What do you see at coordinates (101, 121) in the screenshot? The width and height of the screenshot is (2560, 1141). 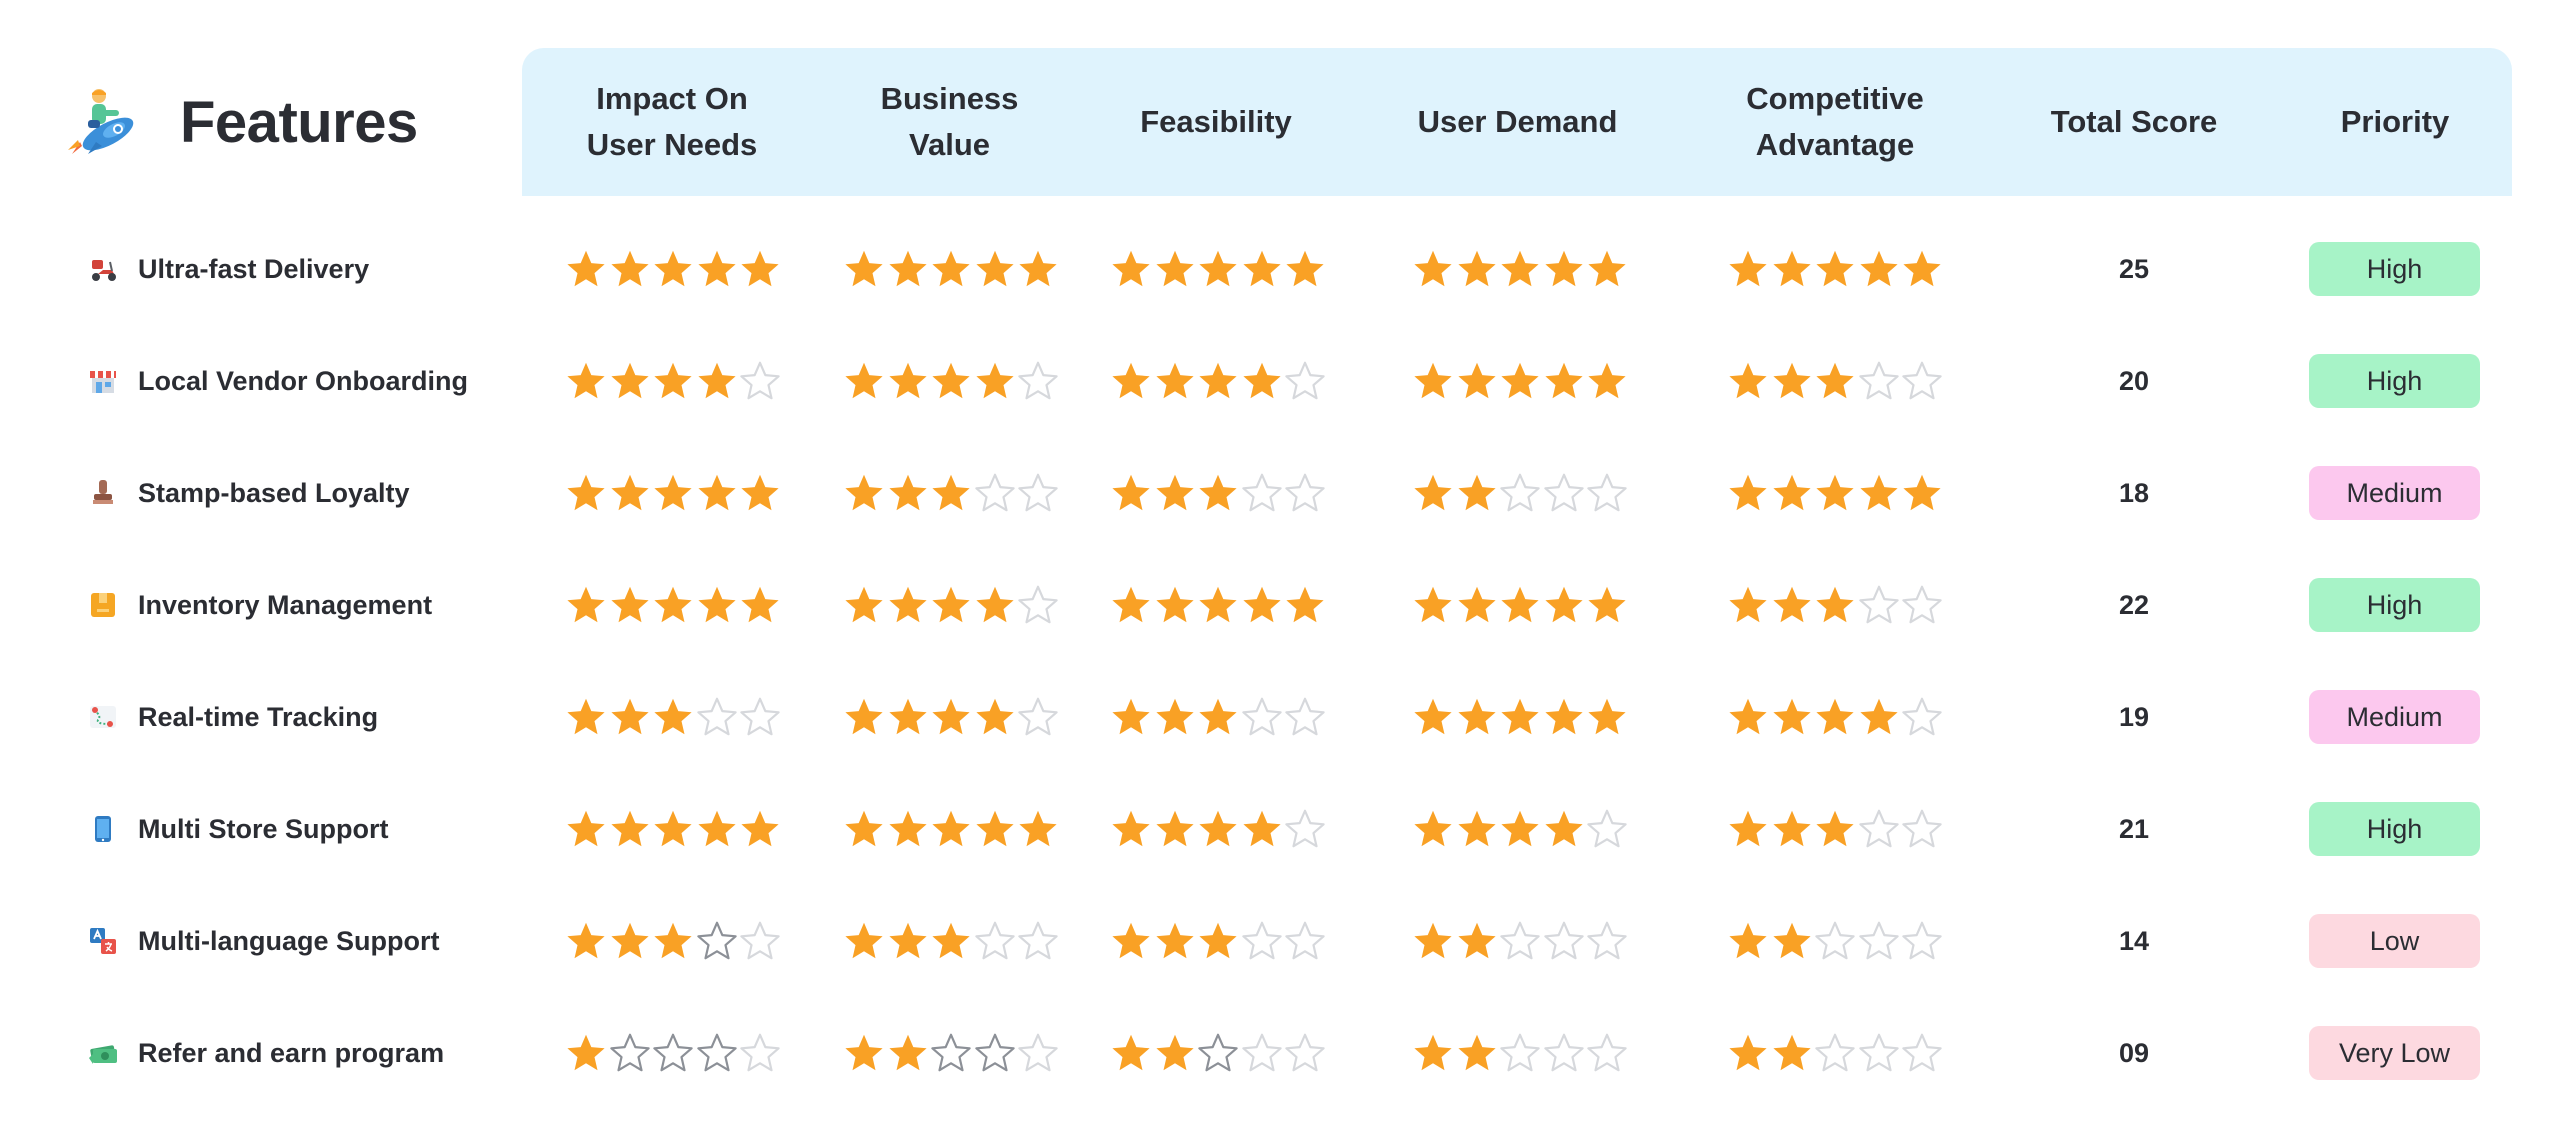 I see `rocket-person-icon` at bounding box center [101, 121].